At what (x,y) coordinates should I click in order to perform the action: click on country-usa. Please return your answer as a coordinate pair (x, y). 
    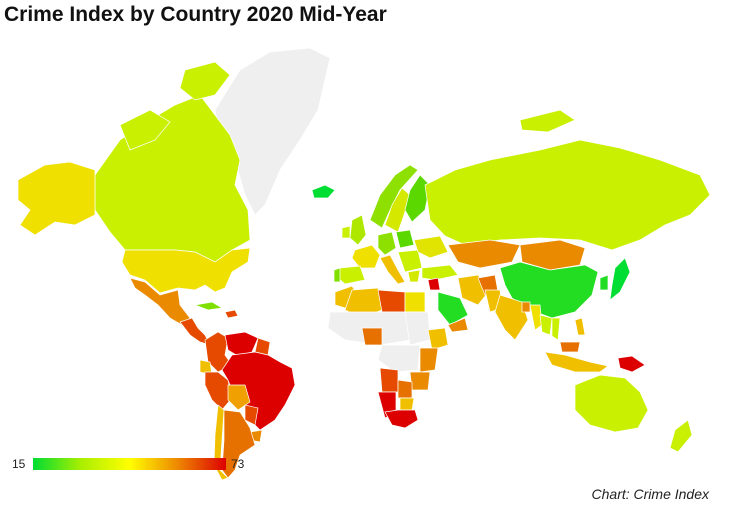
    Looking at the image, I should click on (186, 270).